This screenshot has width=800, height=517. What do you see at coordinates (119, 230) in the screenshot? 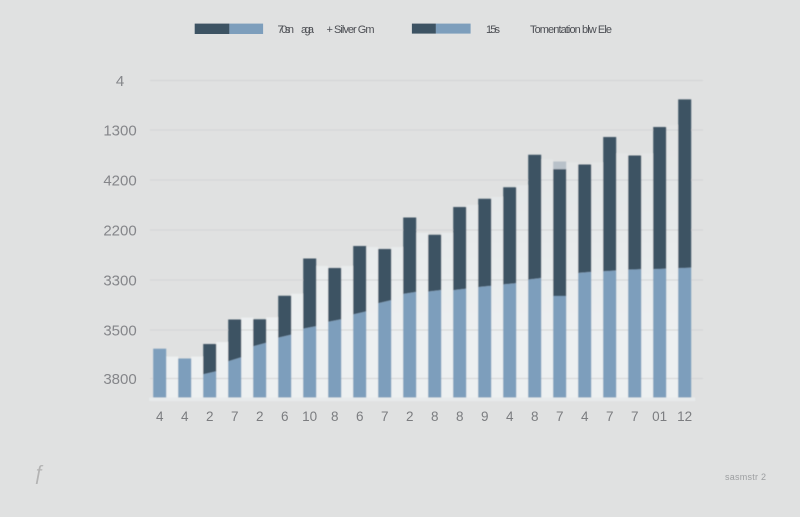
I see `svg-text: 2200` at bounding box center [119, 230].